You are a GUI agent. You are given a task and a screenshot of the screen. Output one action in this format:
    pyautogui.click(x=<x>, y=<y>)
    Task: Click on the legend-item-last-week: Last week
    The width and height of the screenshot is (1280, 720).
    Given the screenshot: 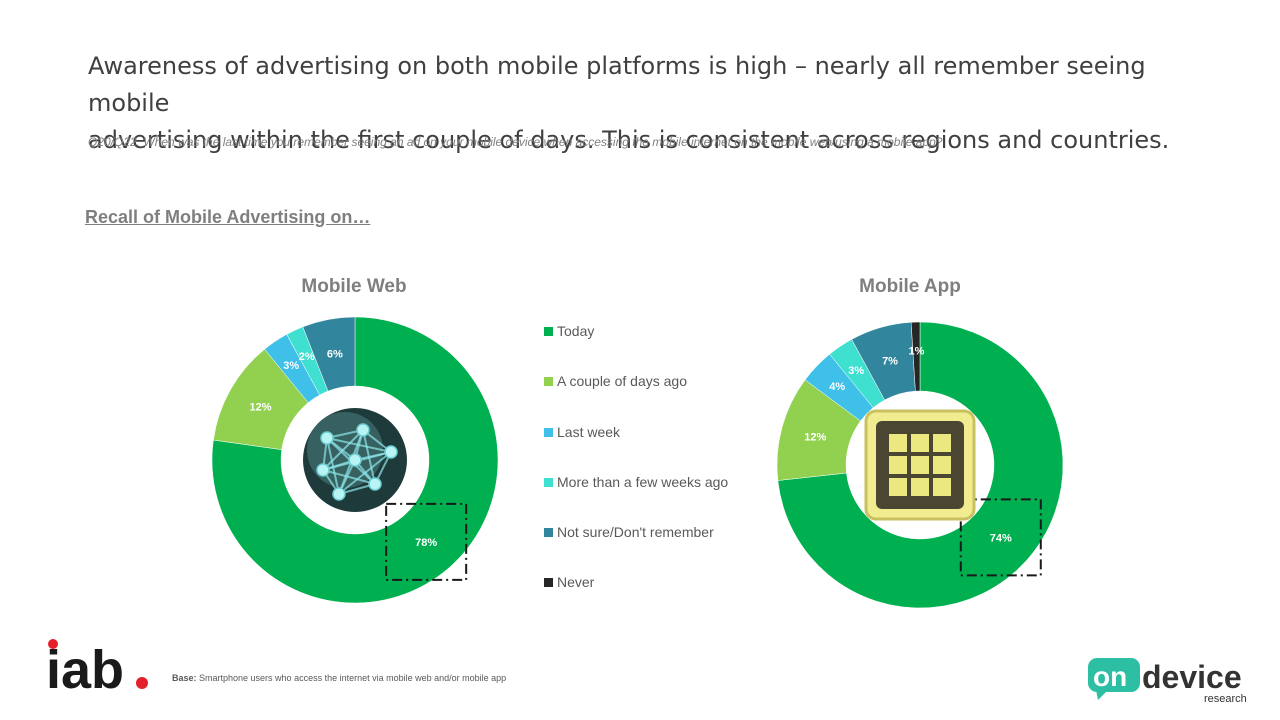 What is the action you would take?
    pyautogui.click(x=636, y=449)
    